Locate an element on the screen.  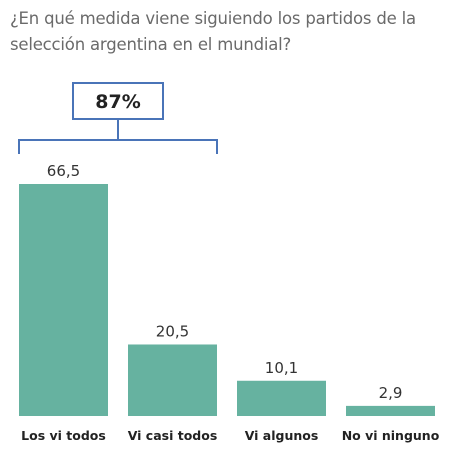
callout-bracket is located at coordinates (118, 146).